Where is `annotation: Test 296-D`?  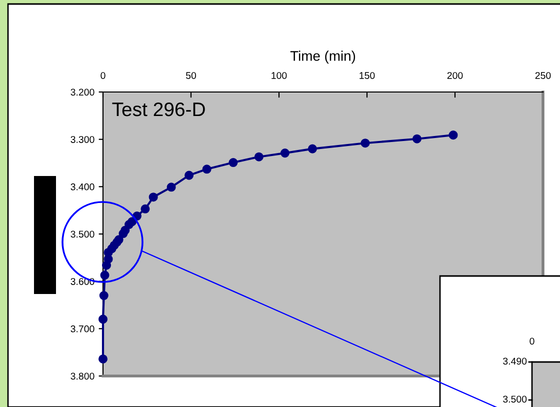 annotation: Test 296-D is located at coordinates (158, 109).